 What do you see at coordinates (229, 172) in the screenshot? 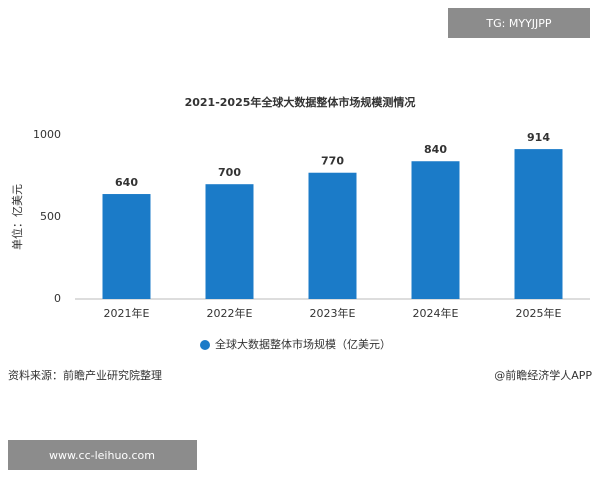
I see `data-label: 700` at bounding box center [229, 172].